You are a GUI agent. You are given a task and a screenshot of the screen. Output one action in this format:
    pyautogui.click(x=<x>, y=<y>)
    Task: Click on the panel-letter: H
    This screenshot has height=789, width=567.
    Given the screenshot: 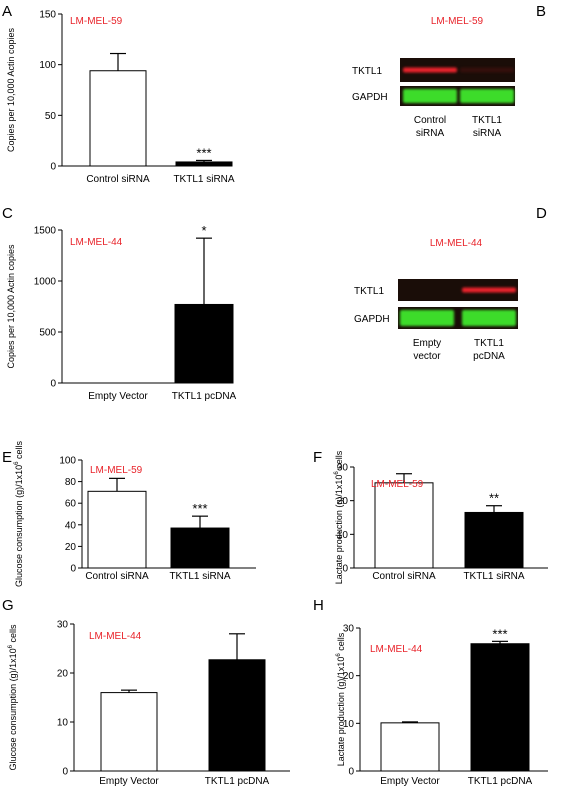 What is the action you would take?
    pyautogui.click(x=318, y=605)
    